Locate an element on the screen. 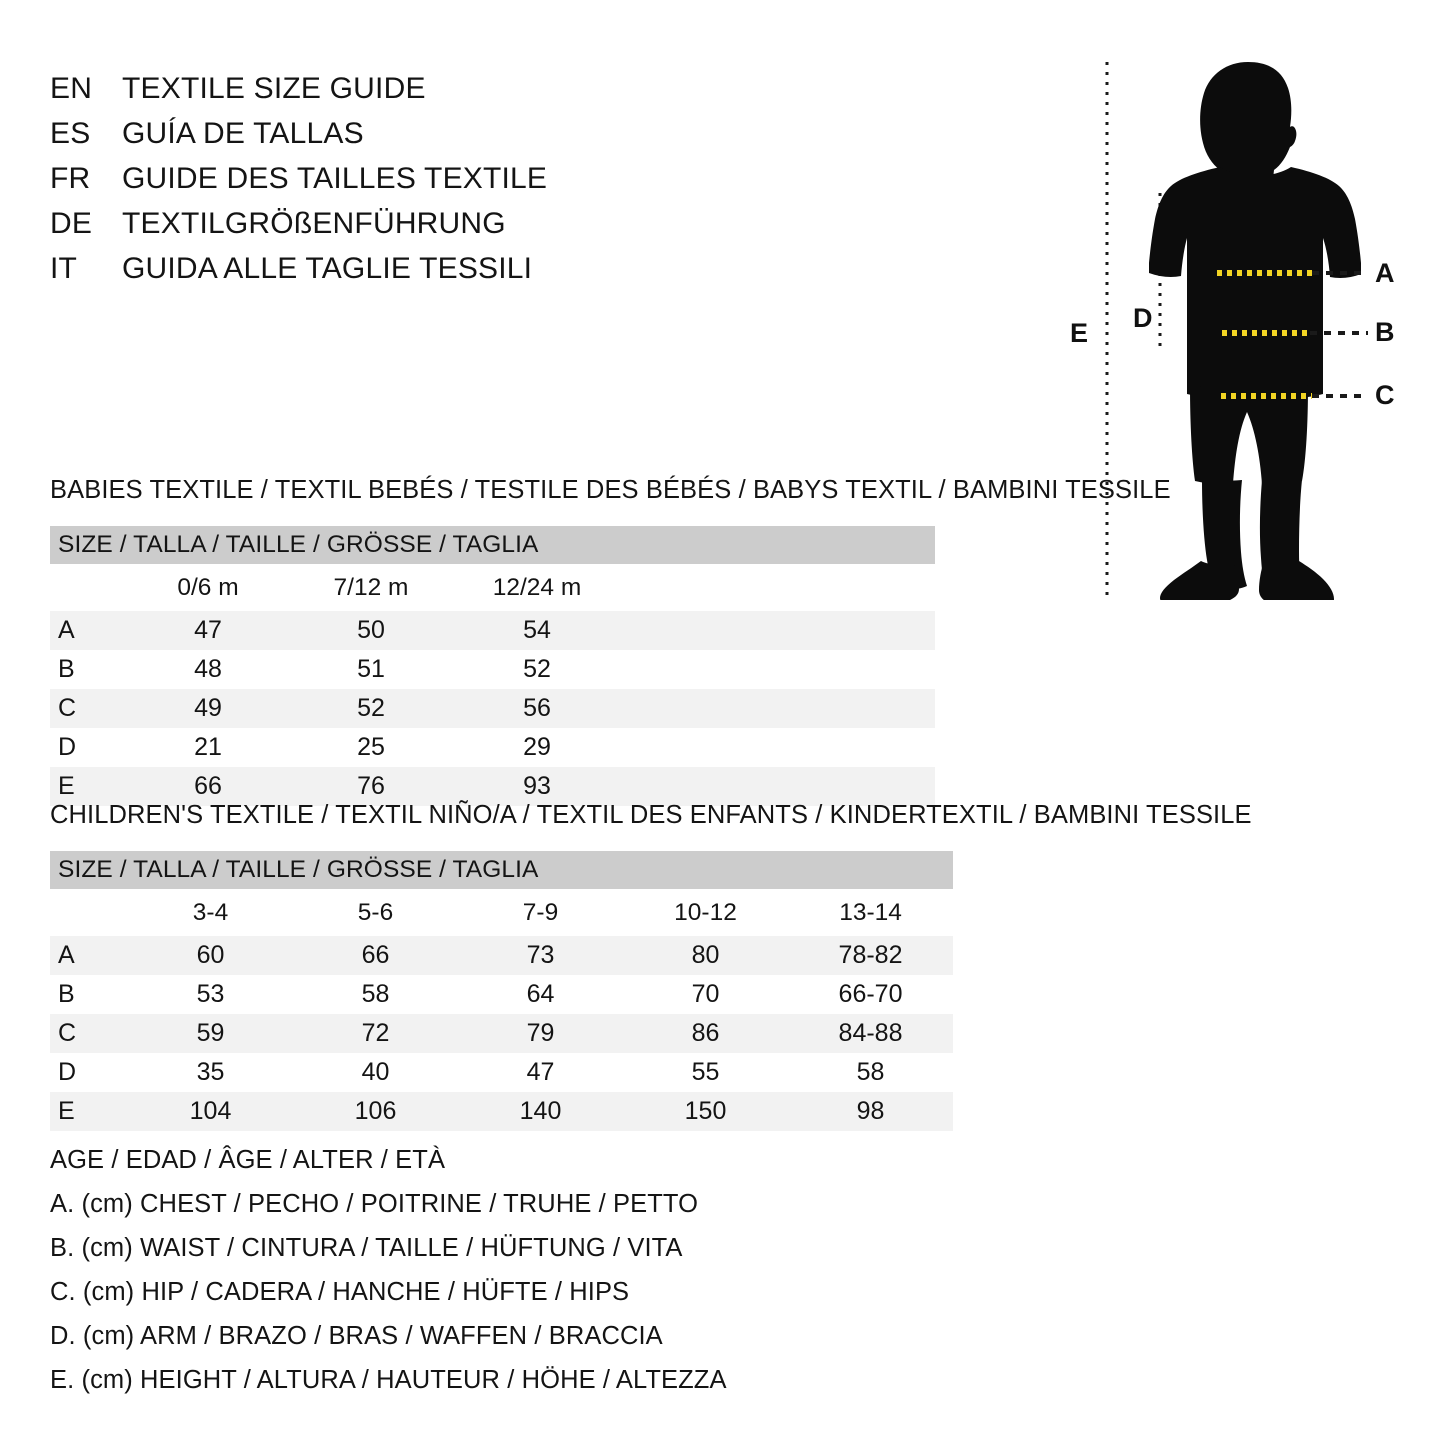 This screenshot has width=1445, height=1445. left-leg-shape is located at coordinates (1224, 535).